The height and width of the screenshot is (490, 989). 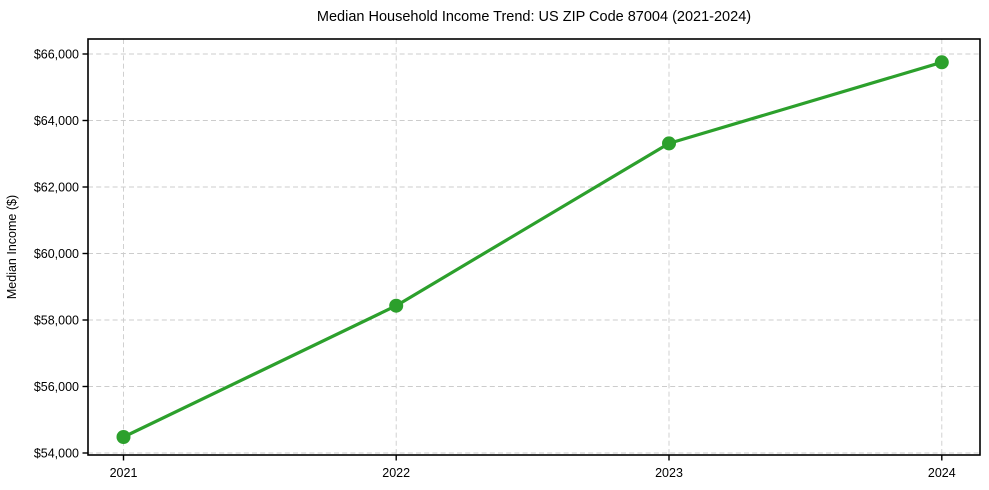 I want to click on x-tick-label: 2023, so click(x=669, y=473).